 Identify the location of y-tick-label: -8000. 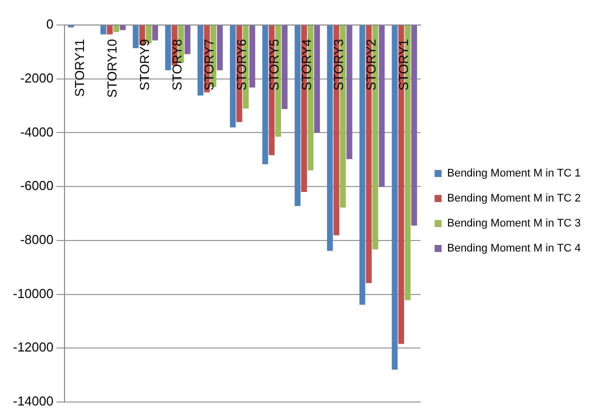
(37, 240).